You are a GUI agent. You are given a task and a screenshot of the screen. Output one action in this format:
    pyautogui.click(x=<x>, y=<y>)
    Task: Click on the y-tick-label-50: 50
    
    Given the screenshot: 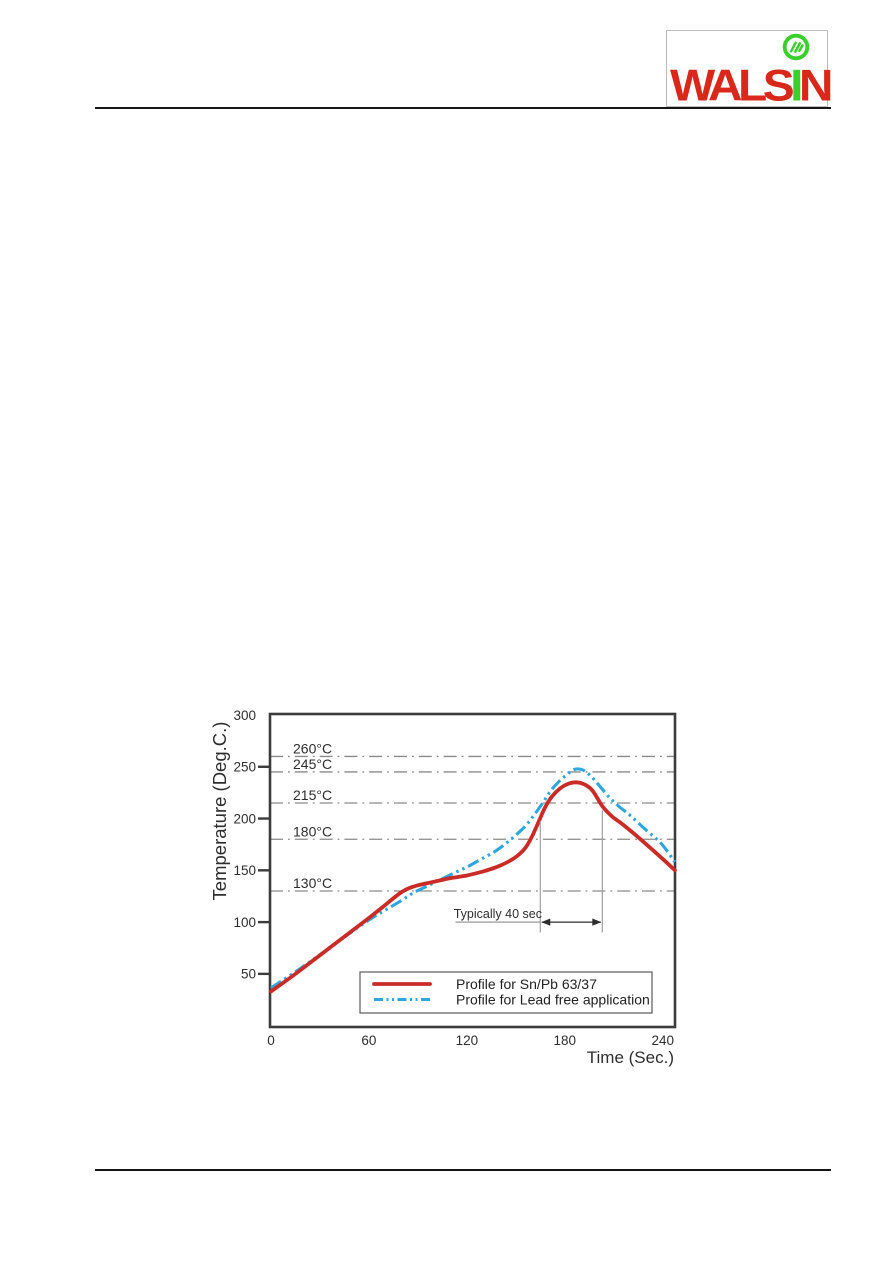 What is the action you would take?
    pyautogui.click(x=248, y=974)
    